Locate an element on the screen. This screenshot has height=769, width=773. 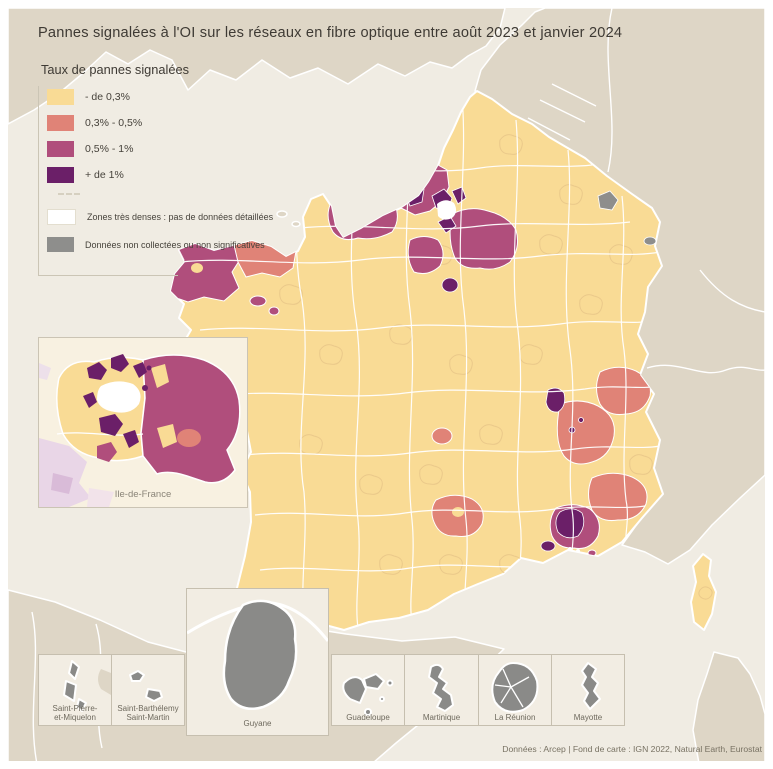
idf-paris-dense-zone is located at coordinates (119, 397).